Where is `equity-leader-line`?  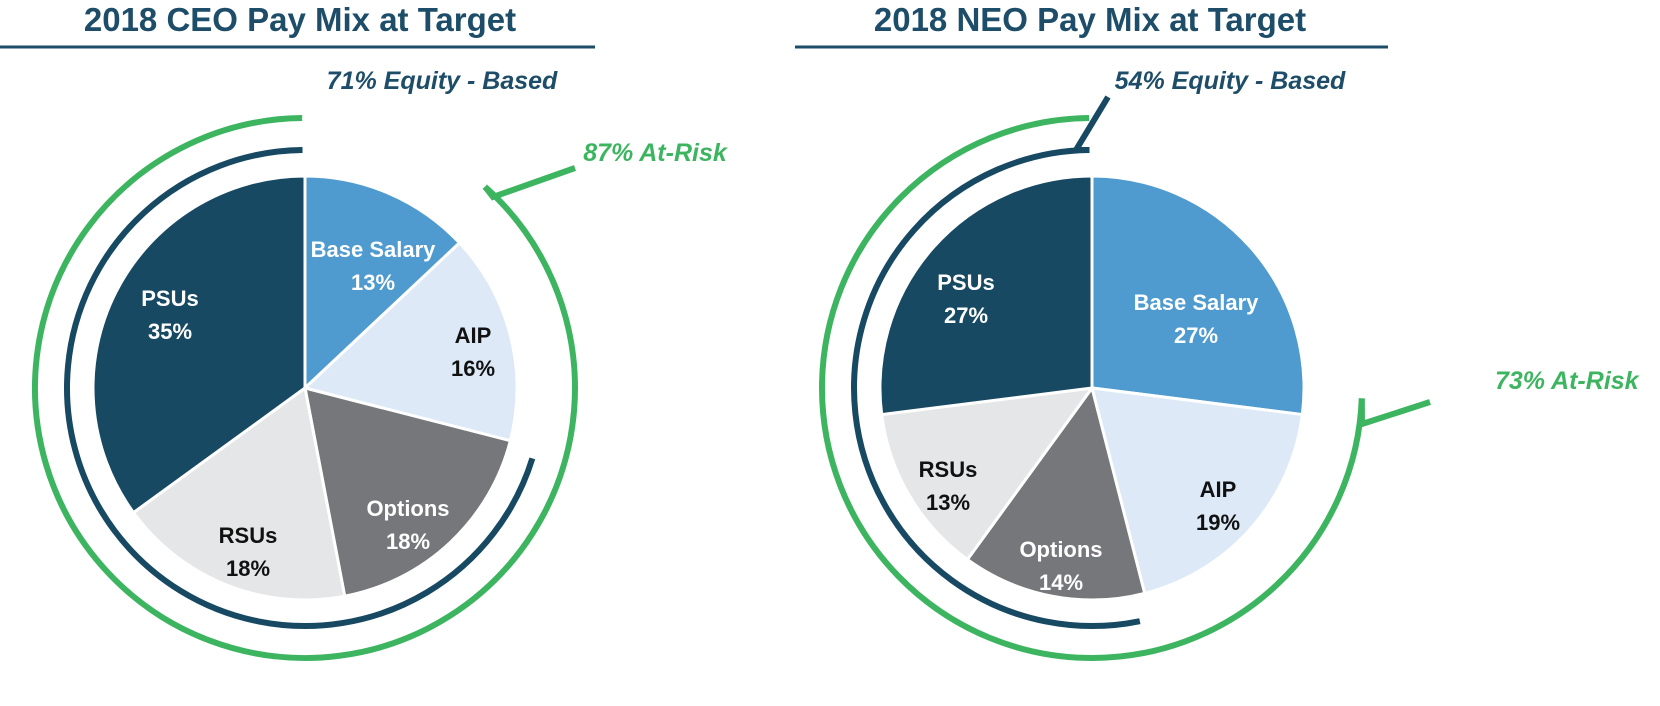 equity-leader-line is located at coordinates (1090, 124).